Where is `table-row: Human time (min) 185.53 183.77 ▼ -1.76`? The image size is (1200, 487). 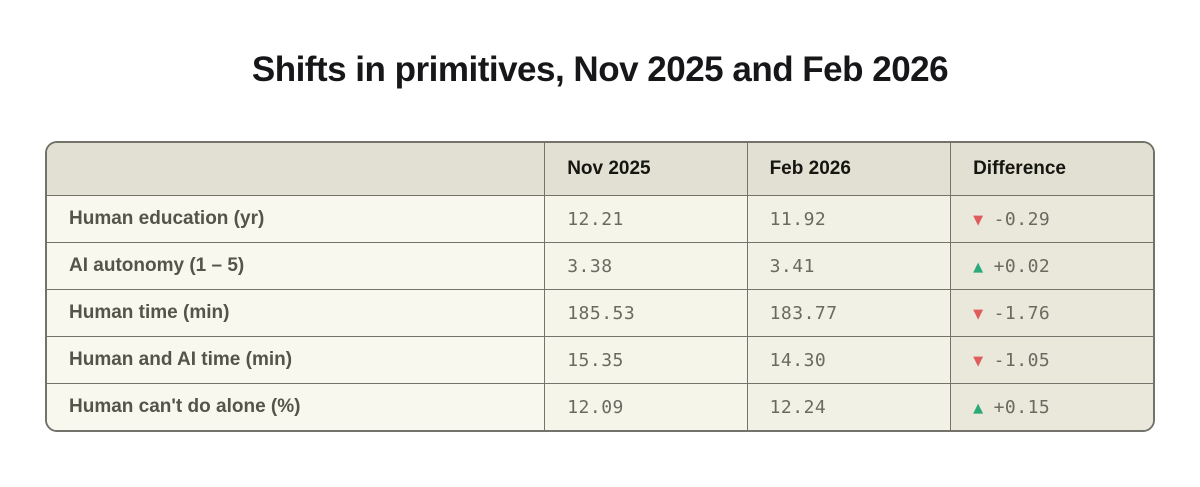
table-row: Human time (min) 185.53 183.77 ▼ -1.76 is located at coordinates (600, 313).